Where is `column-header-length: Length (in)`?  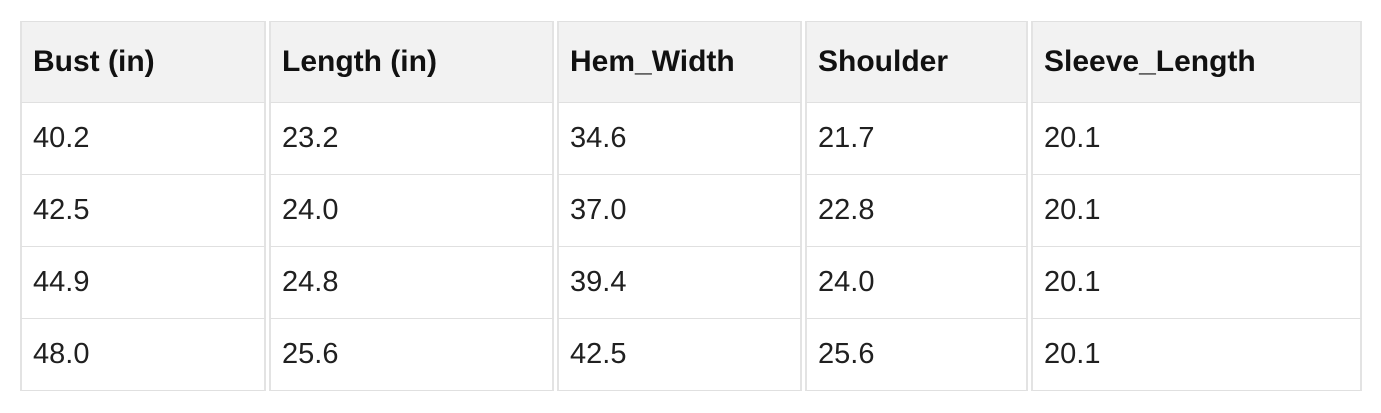 column-header-length: Length (in) is located at coordinates (411, 62).